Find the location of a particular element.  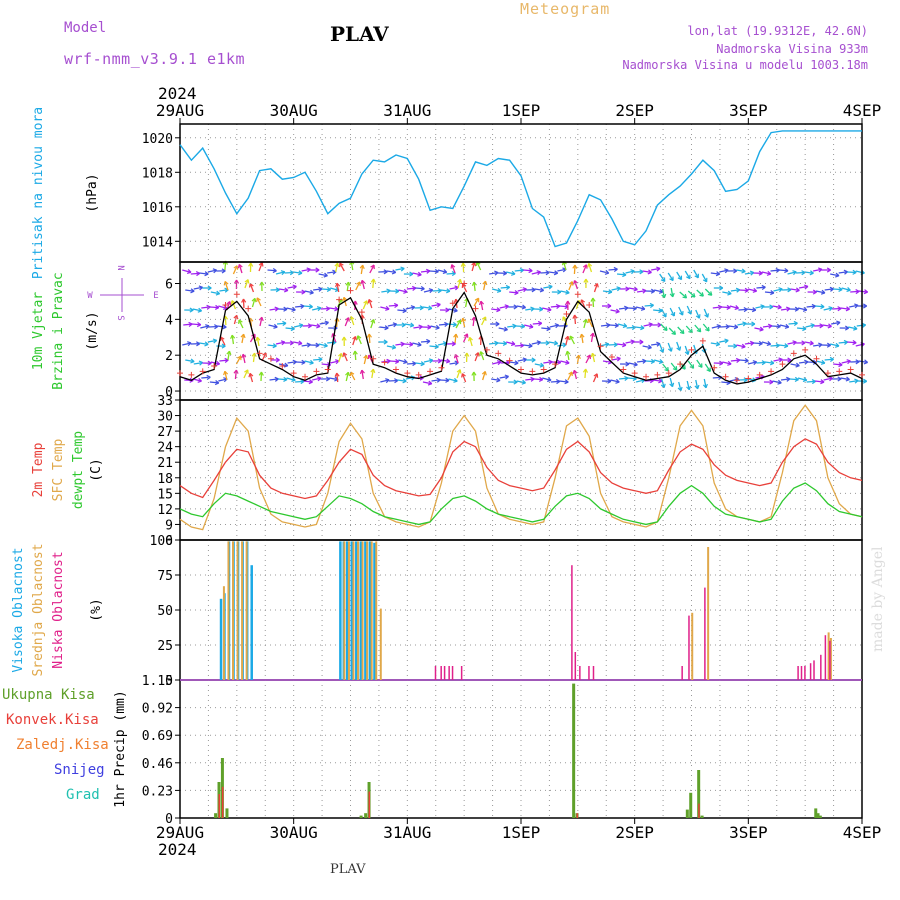

cloud-unit-label: (%) is located at coordinates (96, 609).